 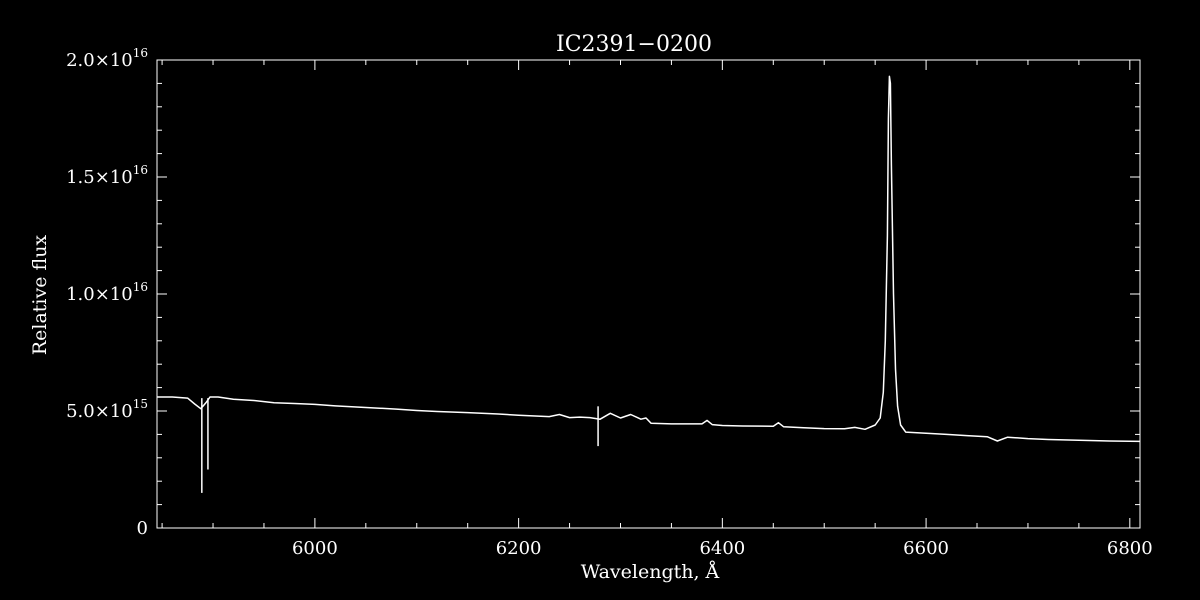 I want to click on y-tick-mantissa: 0, so click(x=142, y=528).